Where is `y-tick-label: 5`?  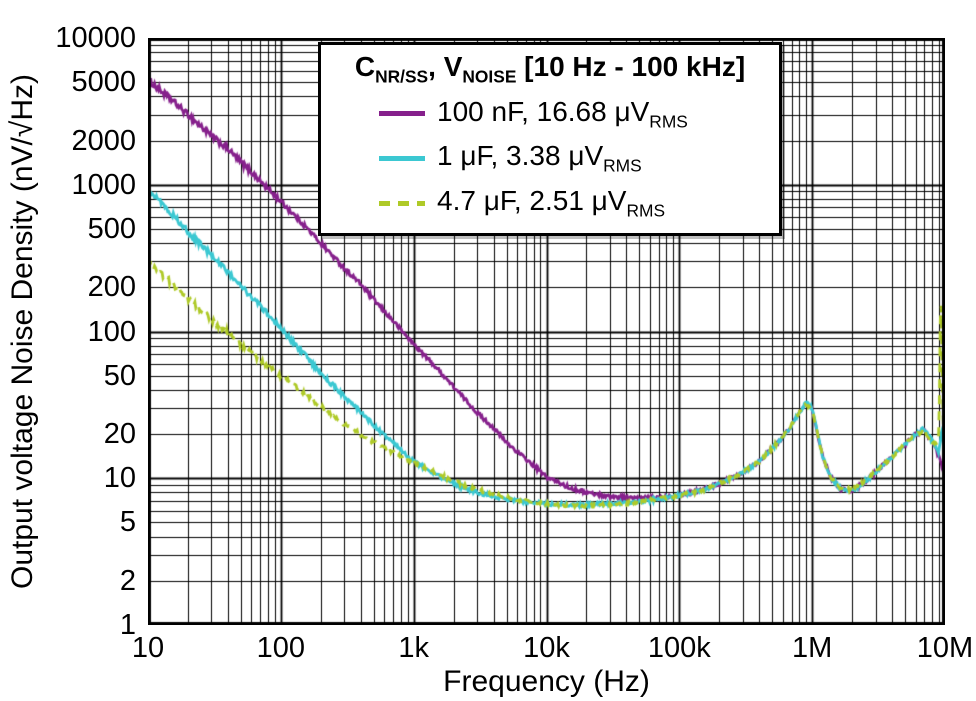
y-tick-label: 5 is located at coordinates (127, 522).